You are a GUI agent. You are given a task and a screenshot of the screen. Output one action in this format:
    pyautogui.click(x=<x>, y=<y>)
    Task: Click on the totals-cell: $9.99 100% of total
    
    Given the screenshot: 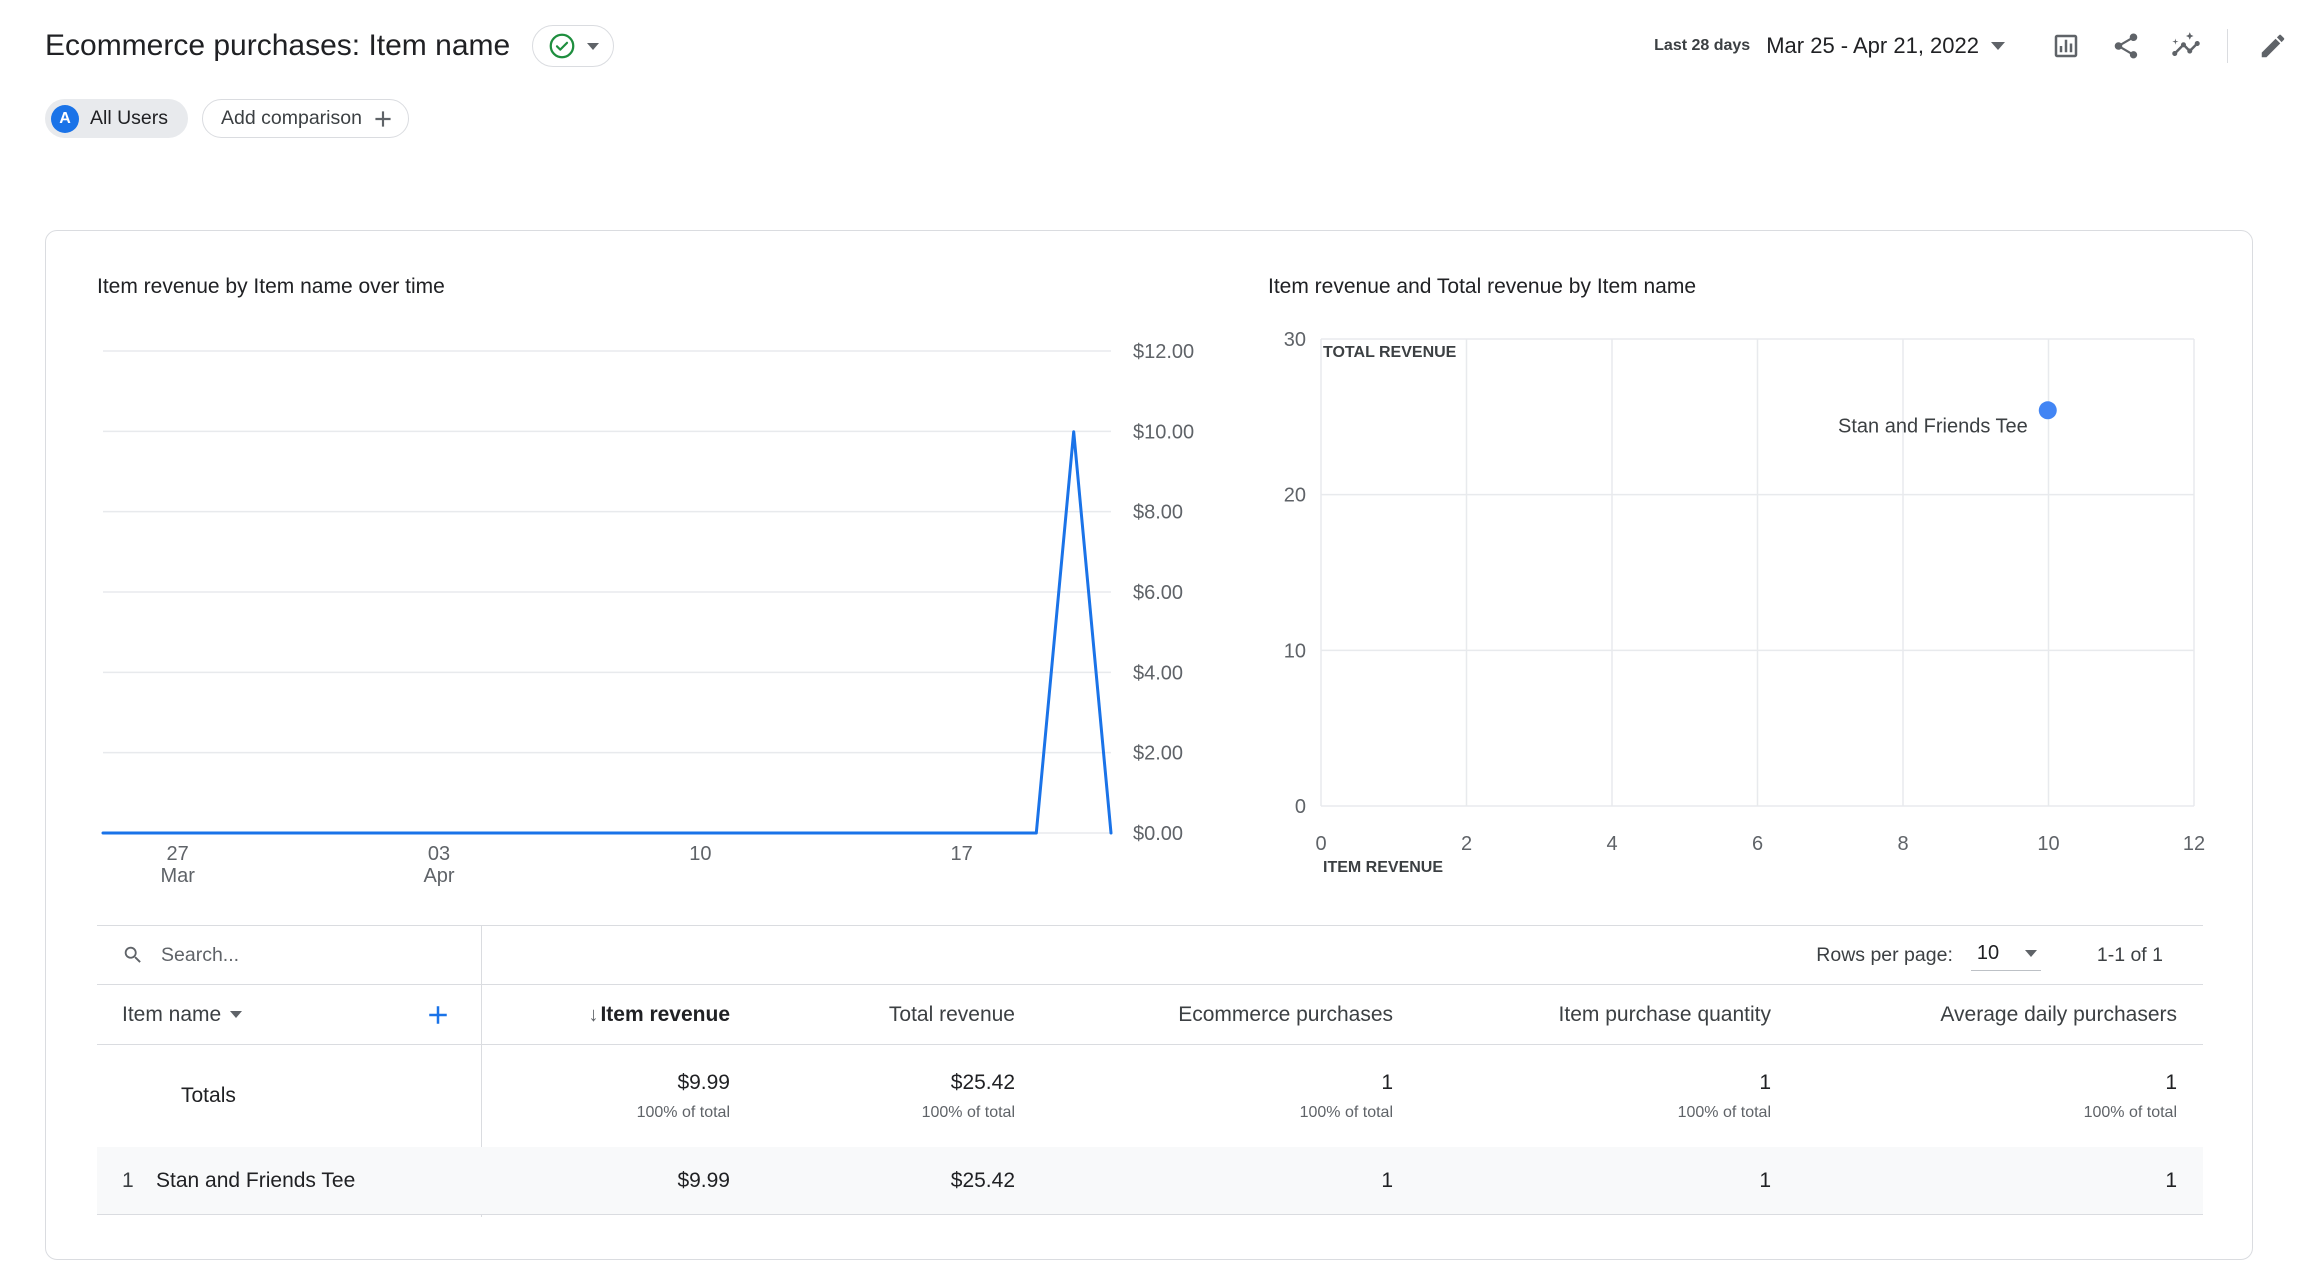 What is the action you would take?
    pyautogui.click(x=605, y=1096)
    